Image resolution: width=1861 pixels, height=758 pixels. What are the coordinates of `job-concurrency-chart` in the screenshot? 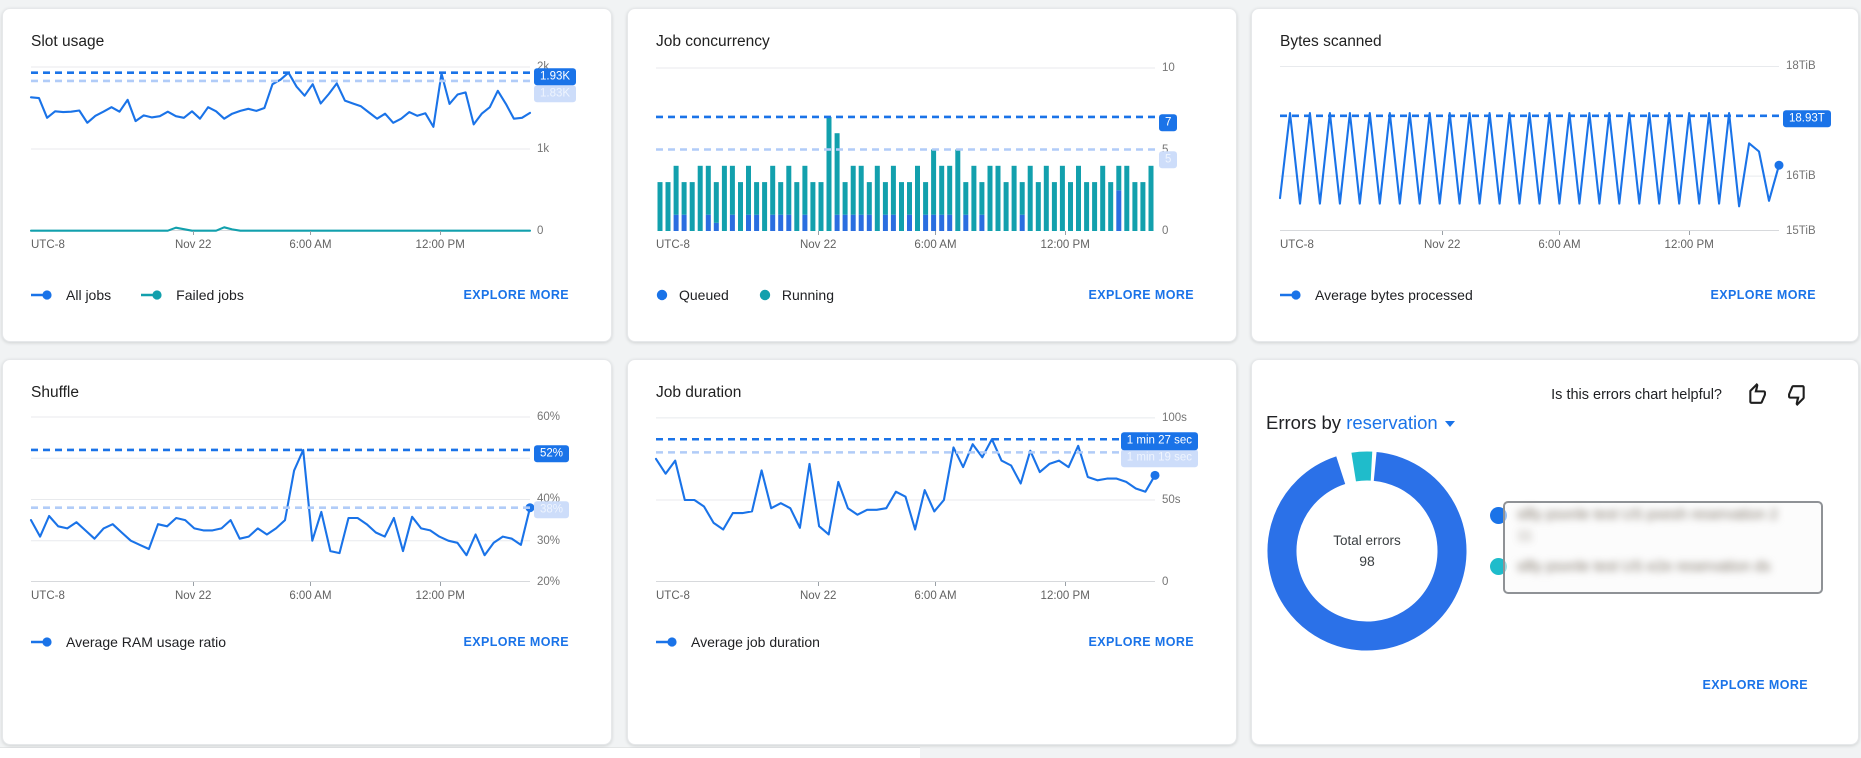 It's located at (905, 146).